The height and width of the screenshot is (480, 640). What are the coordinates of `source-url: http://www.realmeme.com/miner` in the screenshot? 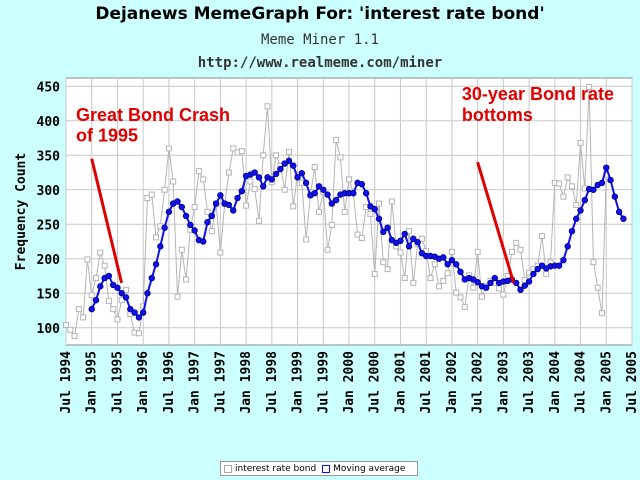 It's located at (320, 63).